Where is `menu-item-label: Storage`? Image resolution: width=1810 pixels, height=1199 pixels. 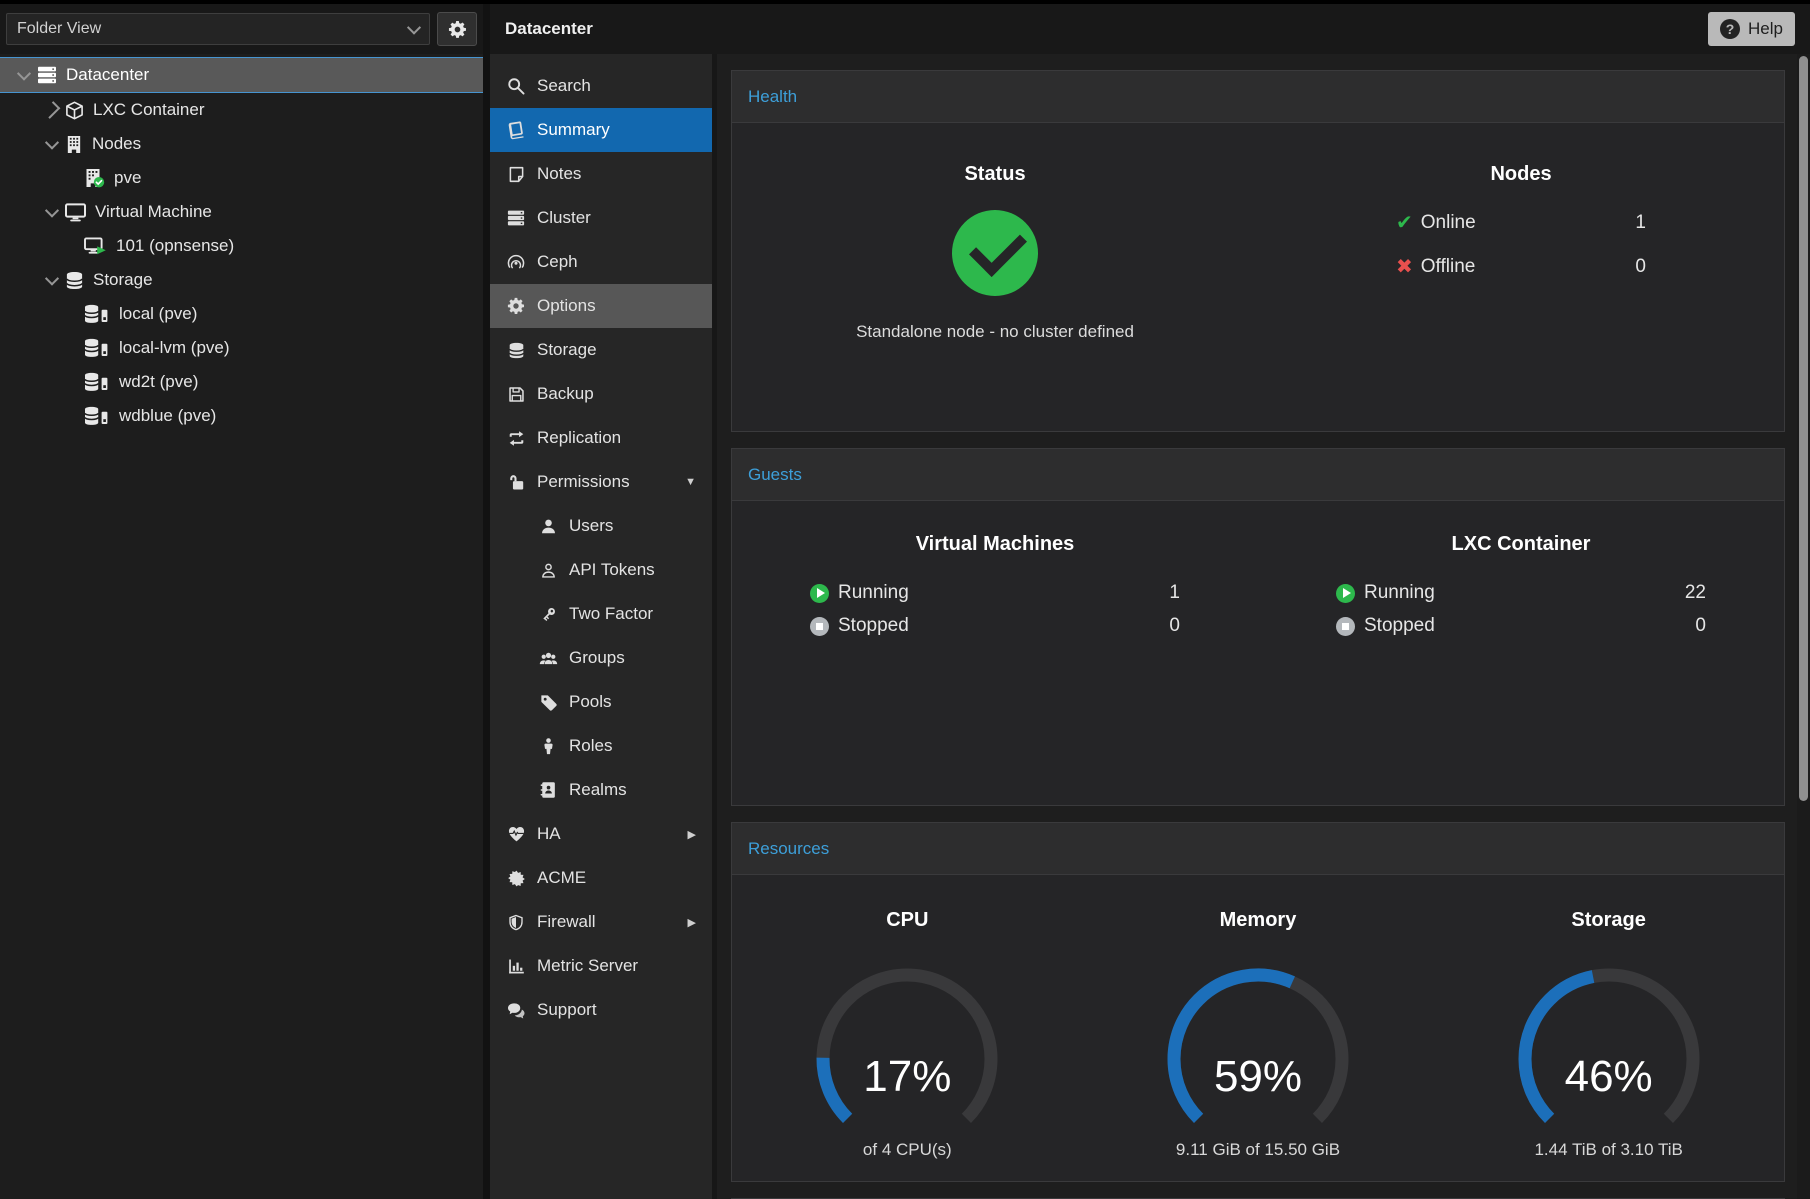 menu-item-label: Storage is located at coordinates (567, 349).